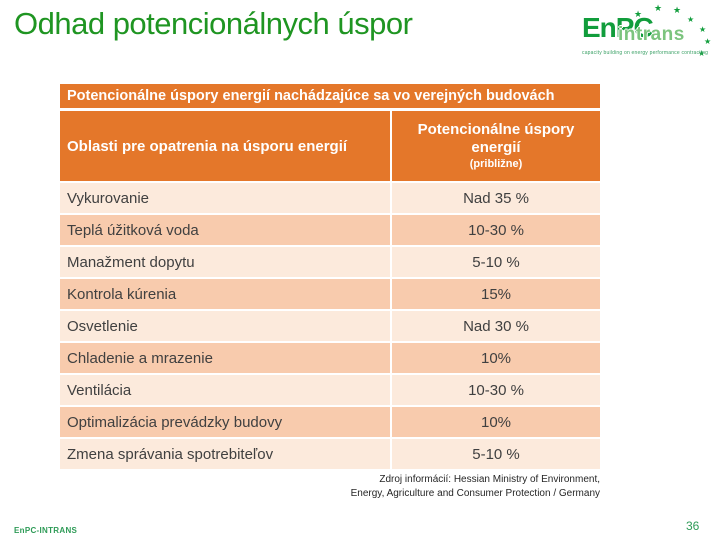 This screenshot has width=720, height=540. I want to click on page-title: Odhad potencionálnych úspor, so click(213, 23).